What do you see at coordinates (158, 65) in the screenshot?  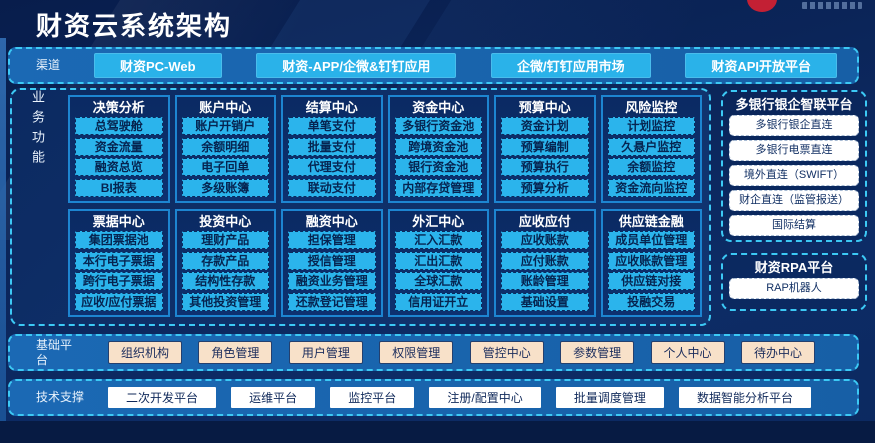 I see `channel-item: 财资PC-Web` at bounding box center [158, 65].